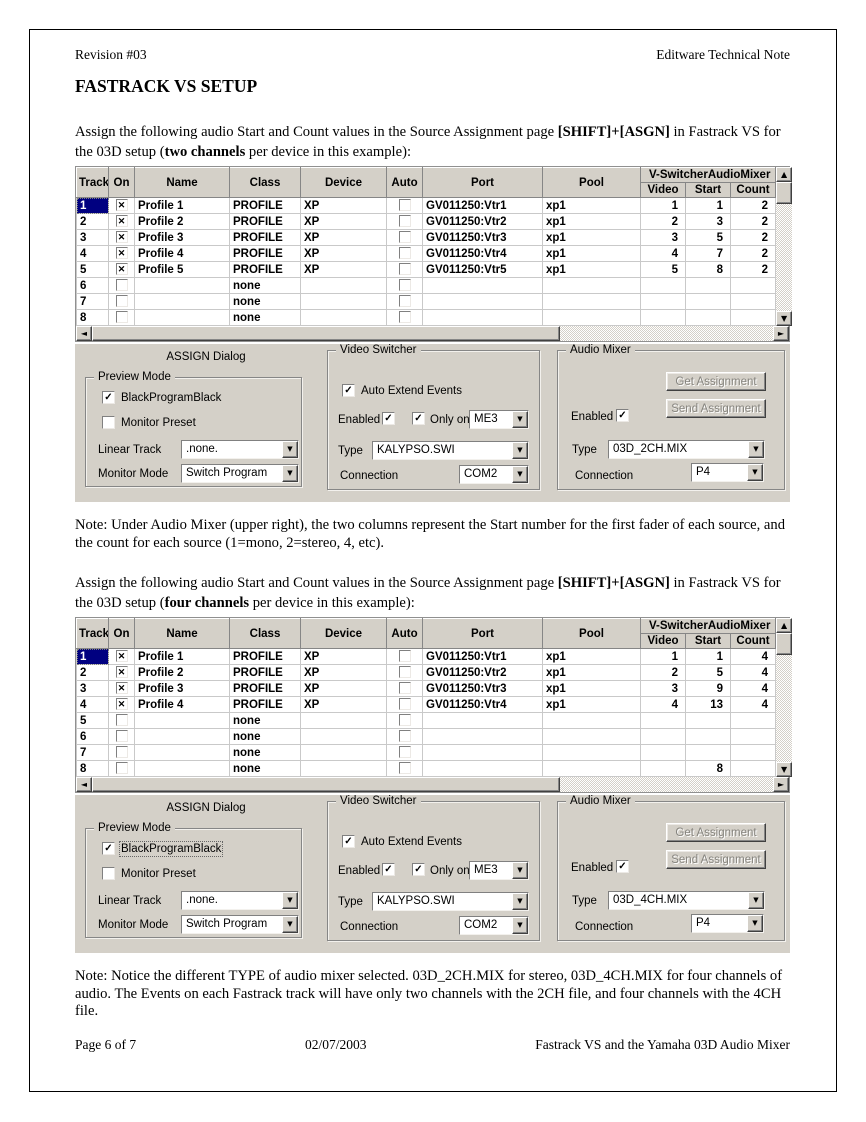 This screenshot has height=1122, width=866. What do you see at coordinates (240, 900) in the screenshot?
I see `linear-track-combo: .none. ▼` at bounding box center [240, 900].